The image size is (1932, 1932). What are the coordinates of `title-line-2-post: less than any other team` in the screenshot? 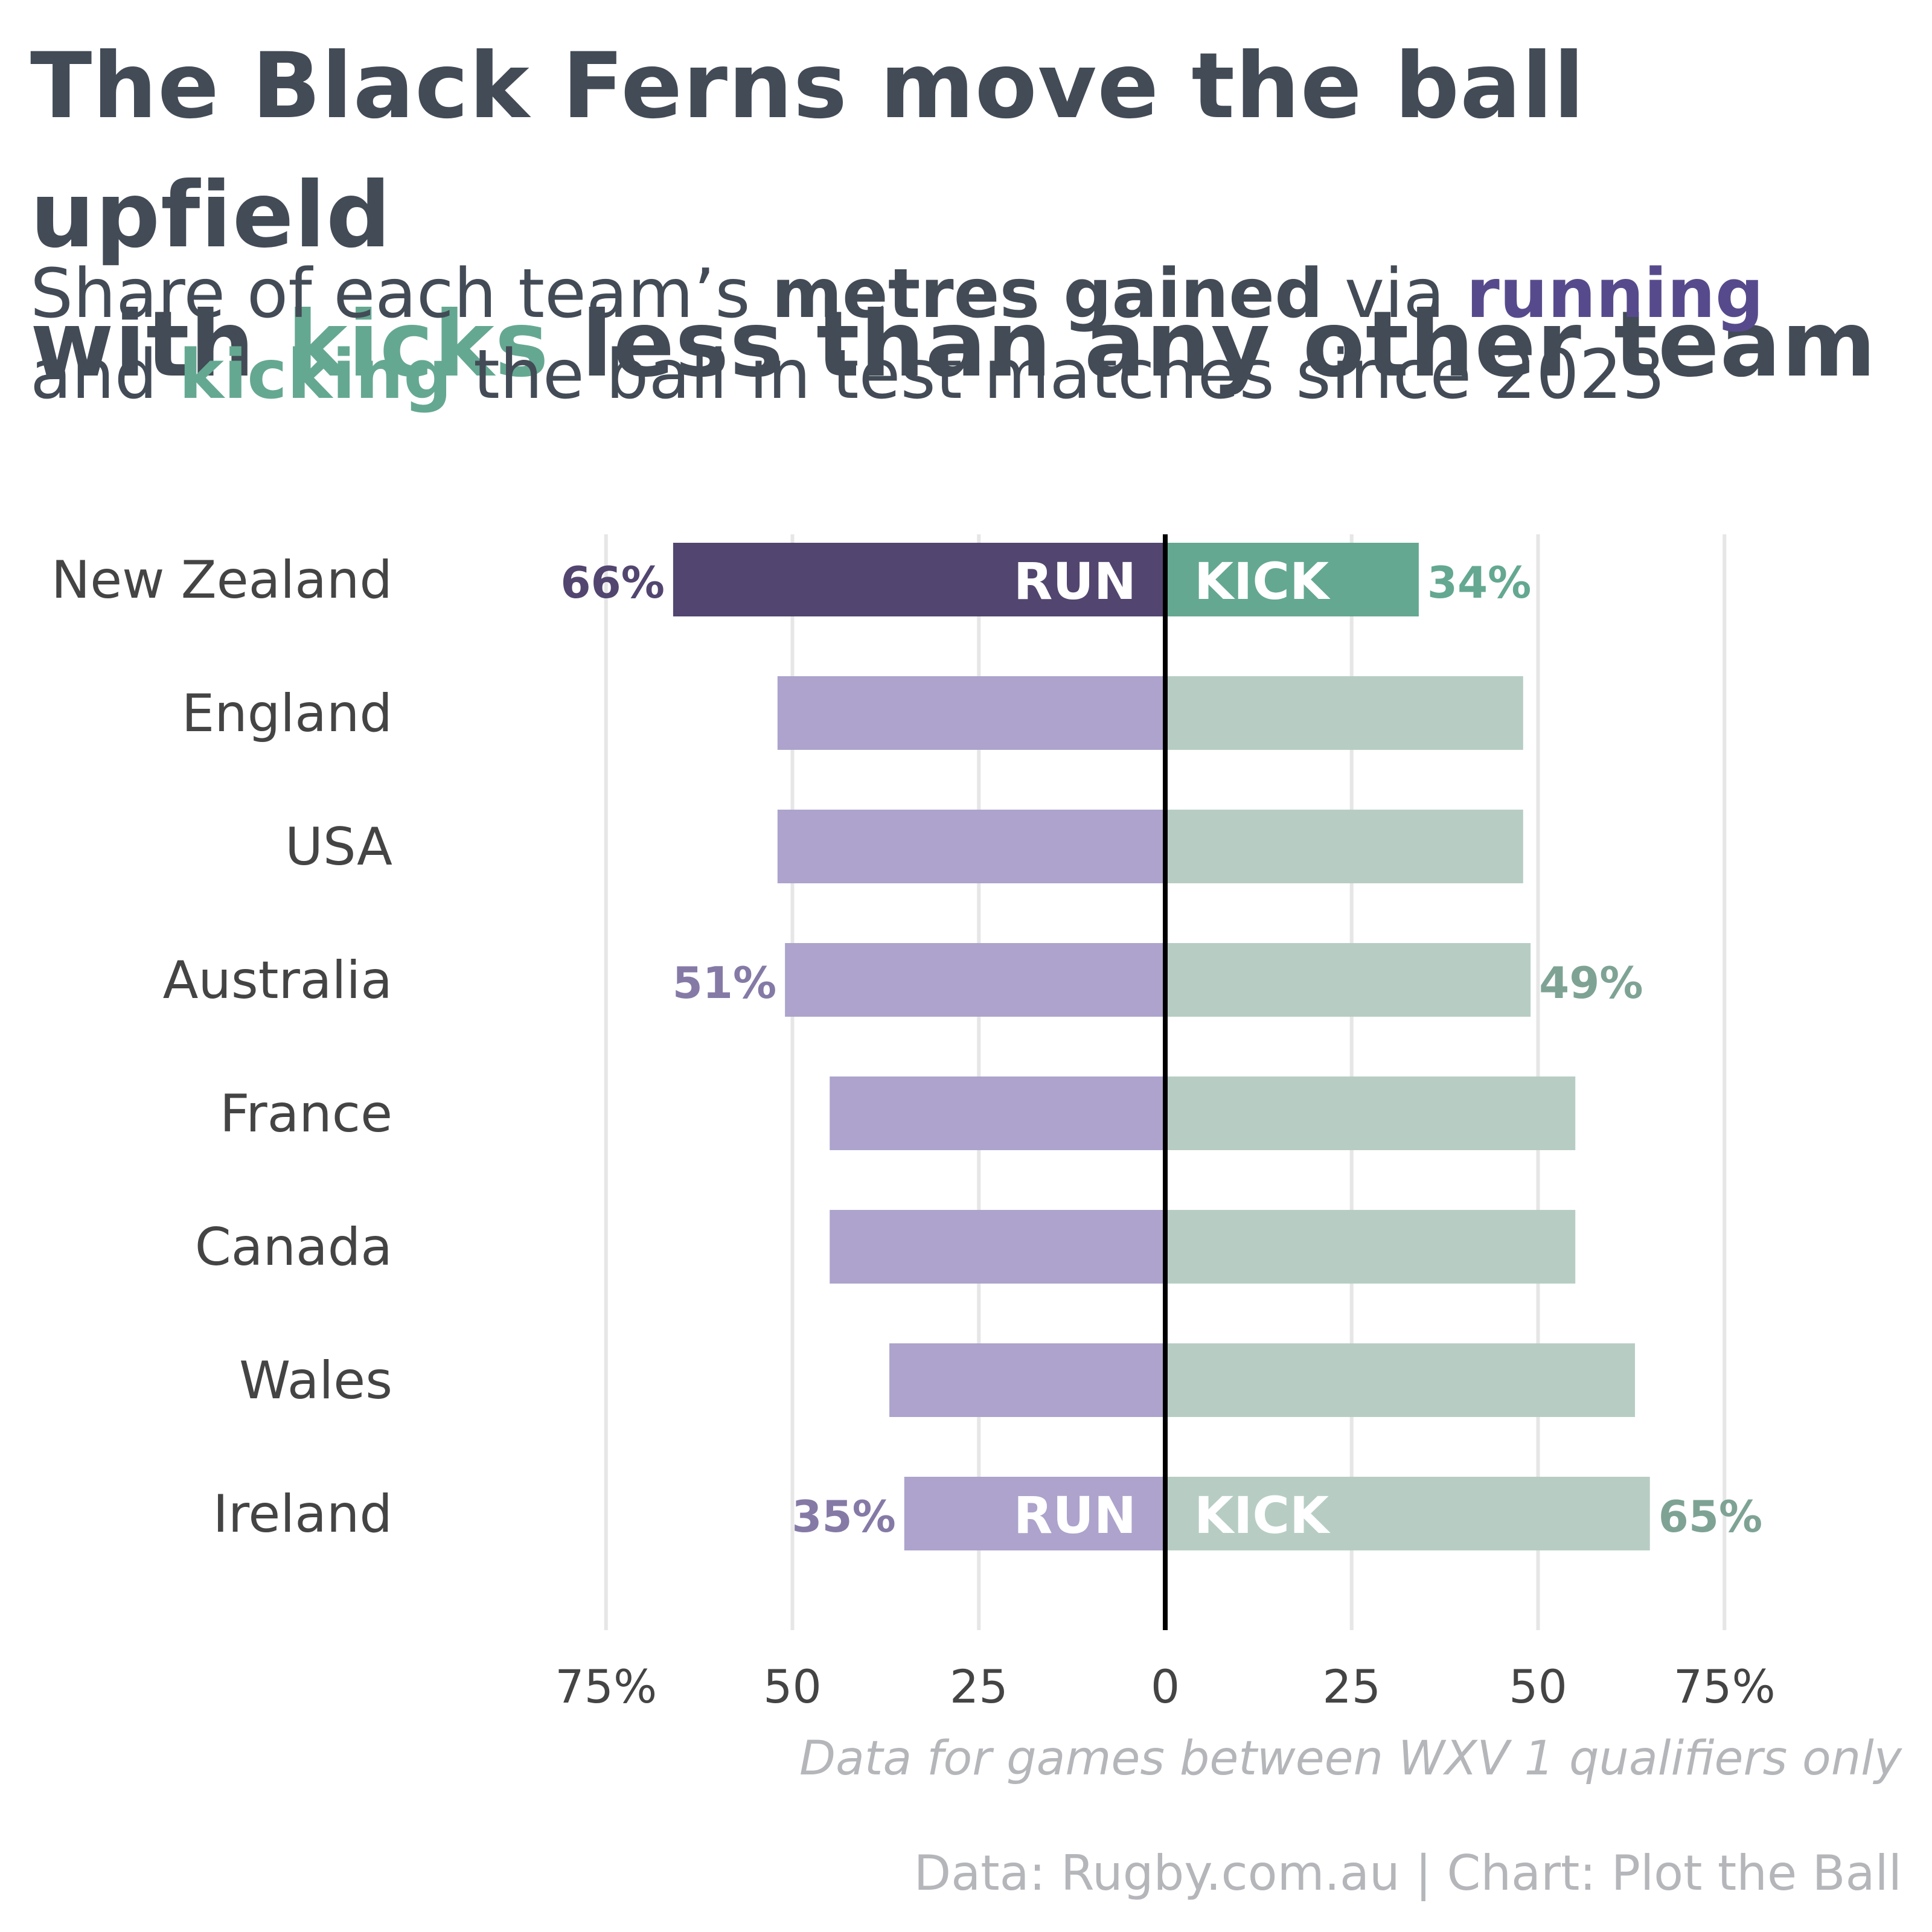 It's located at (1213, 344).